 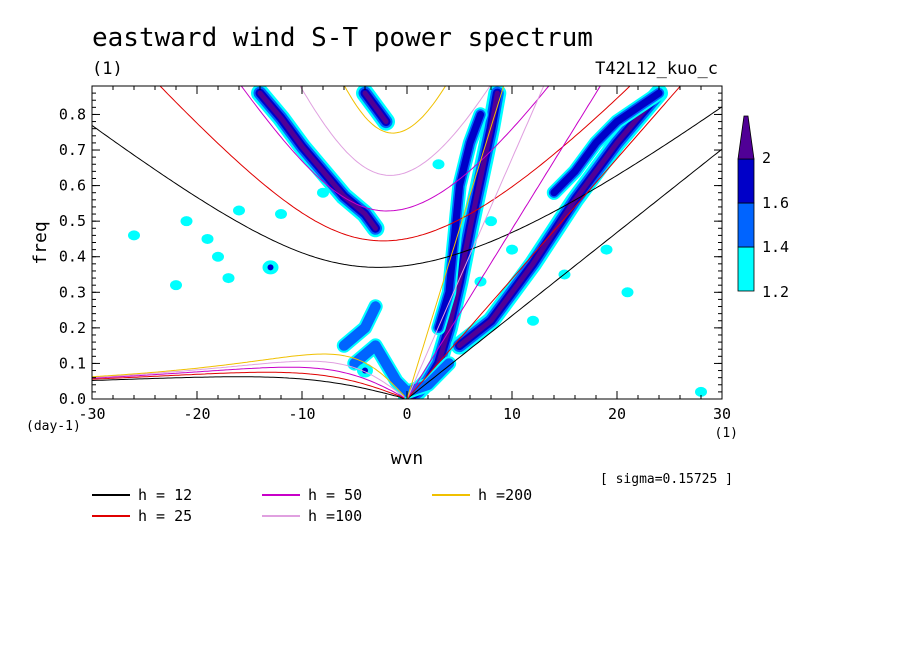 I want to click on colorbar-label: 1.4, so click(x=775, y=247).